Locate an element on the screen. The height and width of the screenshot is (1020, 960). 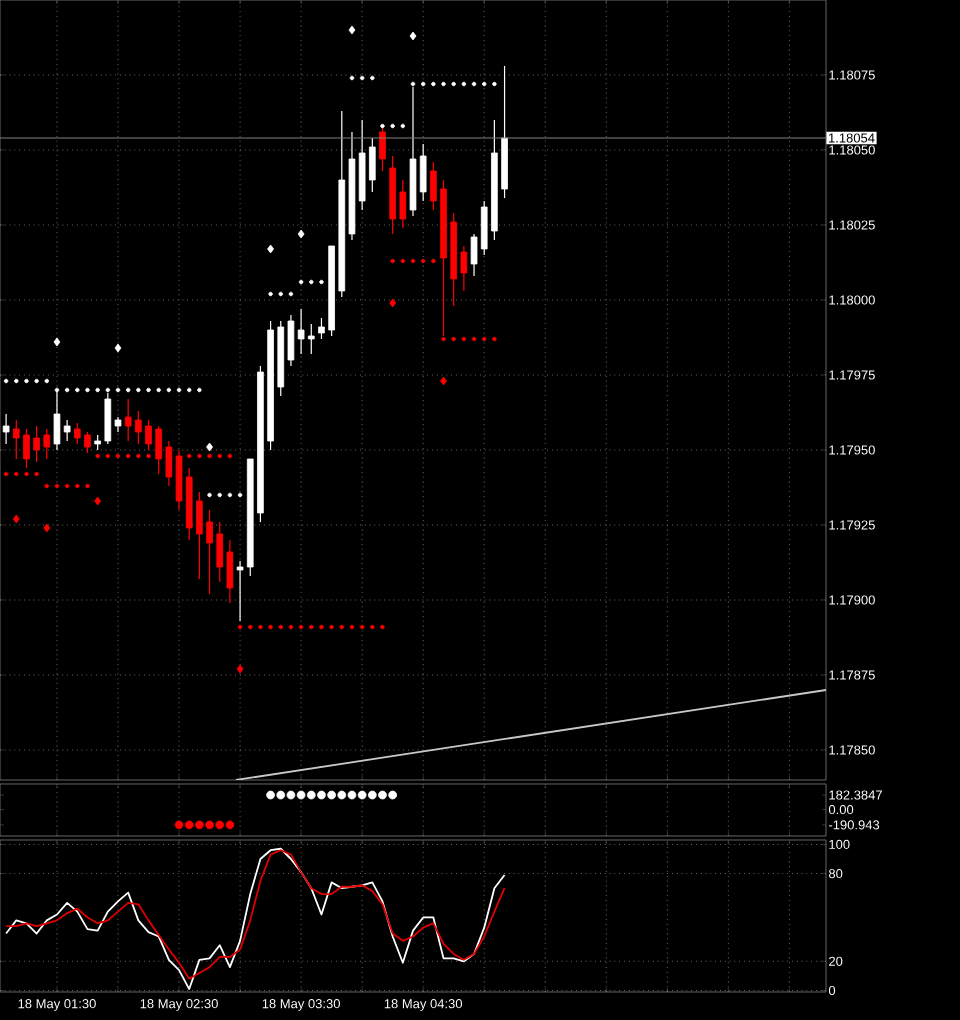
candlestick is located at coordinates (6, 429).